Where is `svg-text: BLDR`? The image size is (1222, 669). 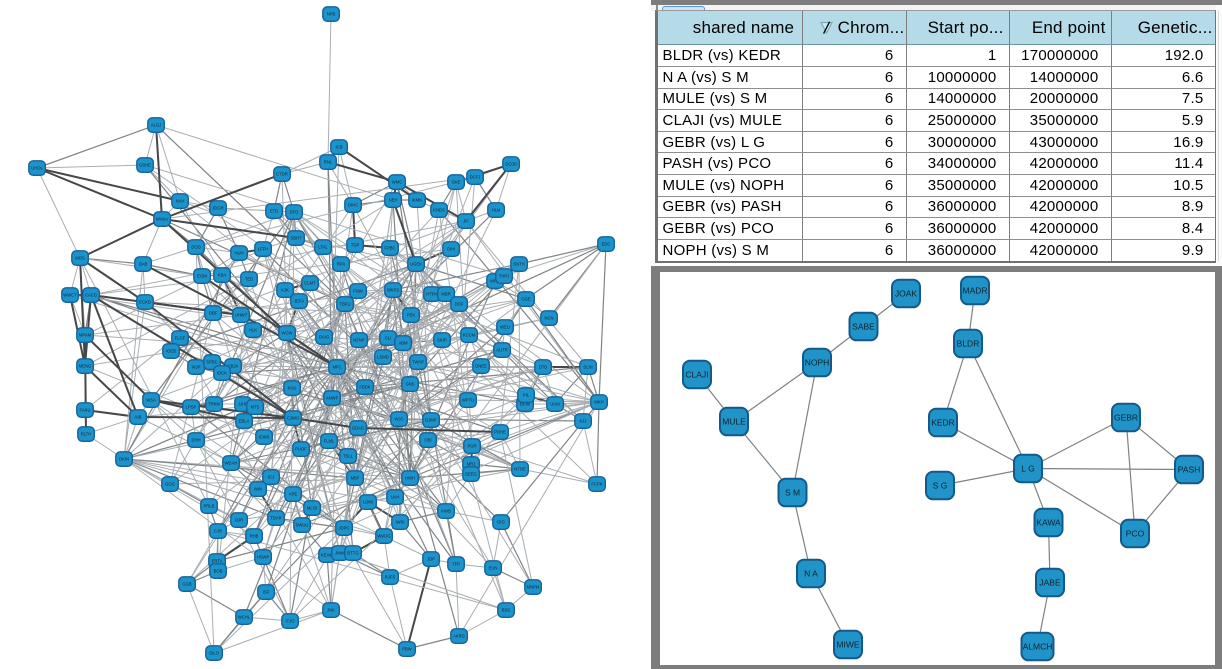 svg-text: BLDR is located at coordinates (968, 343).